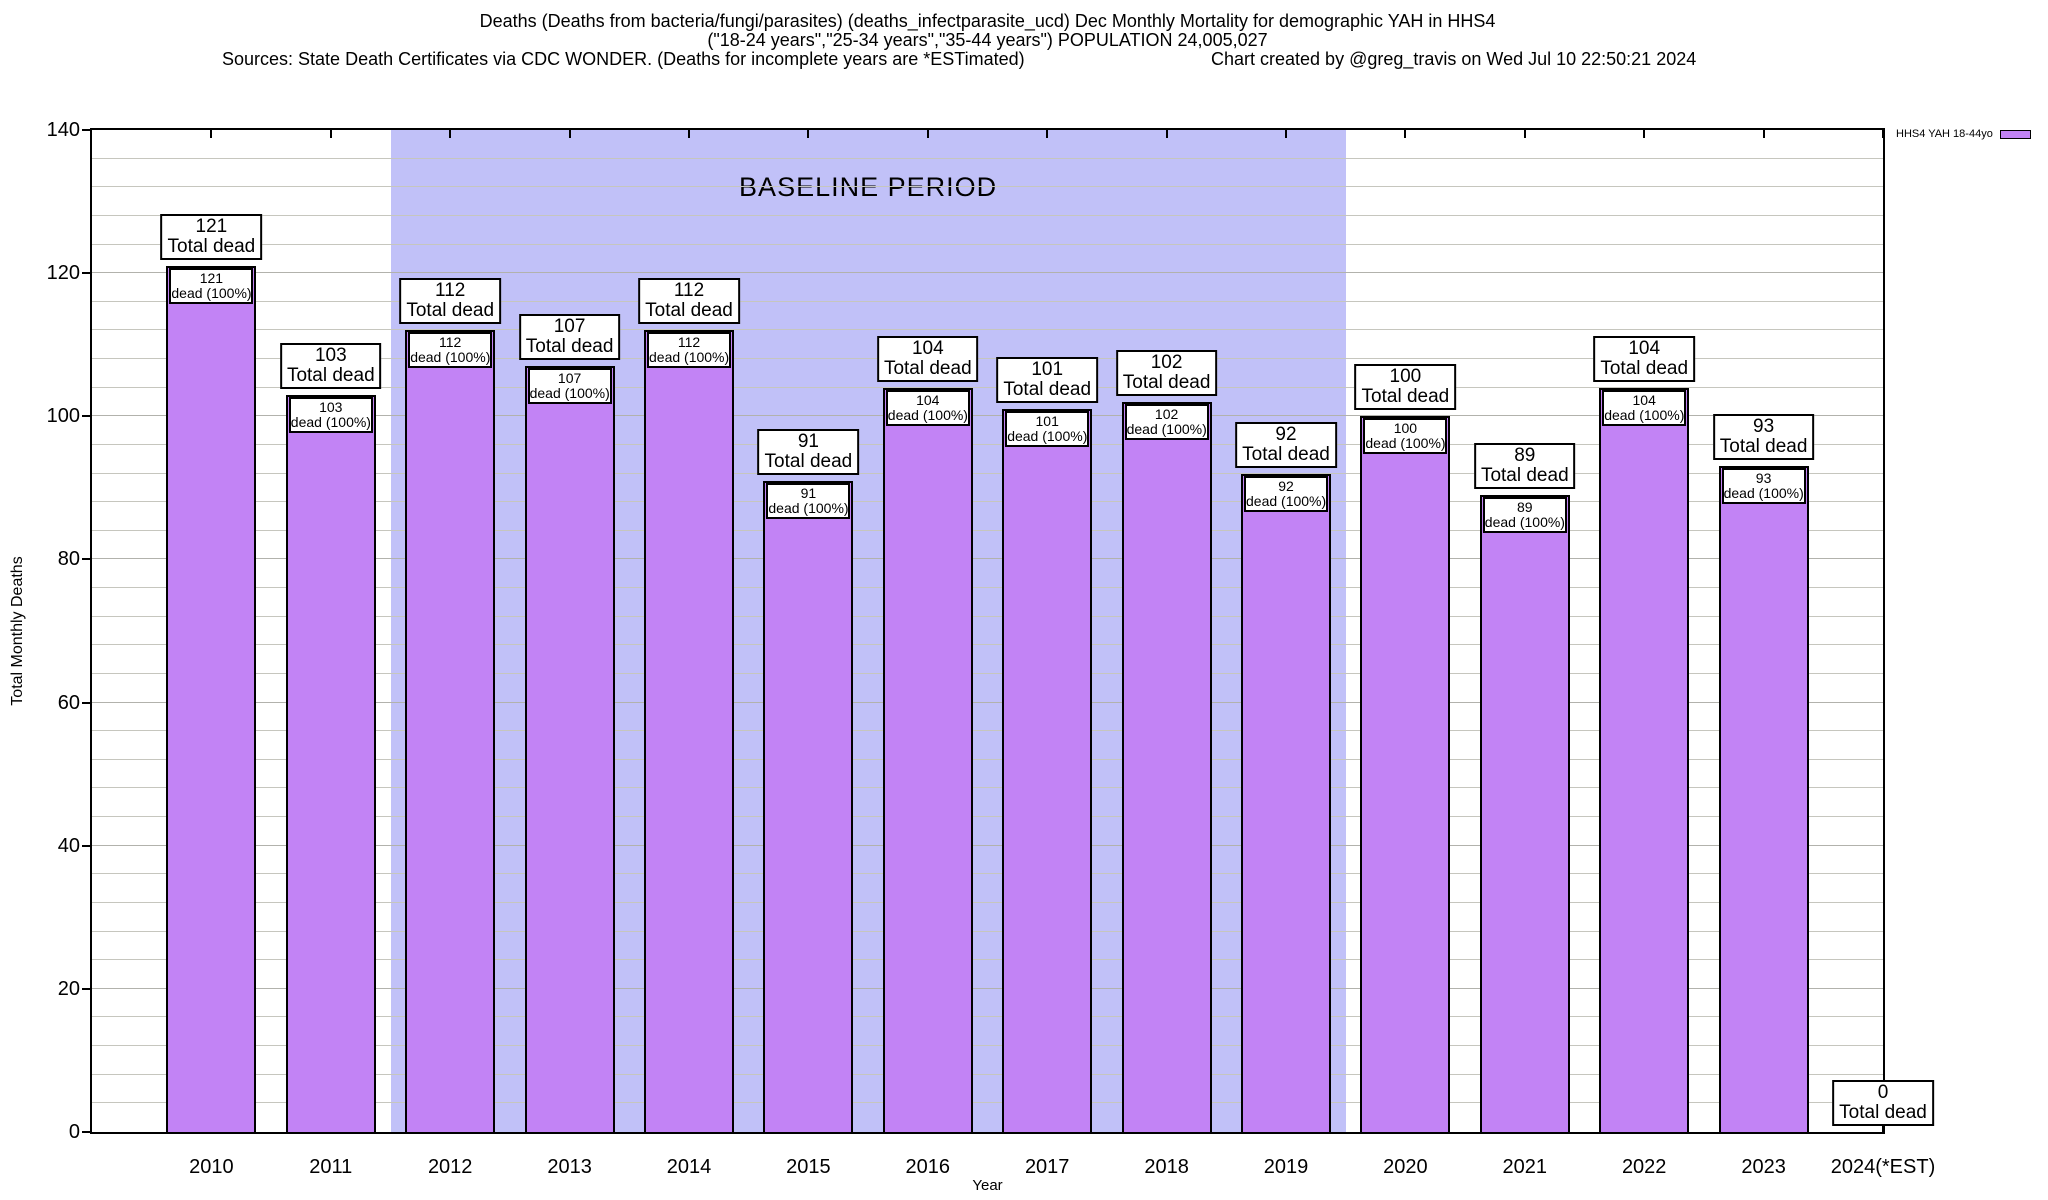  I want to click on y-axis-title: Total Monthly Deaths, so click(17, 631).